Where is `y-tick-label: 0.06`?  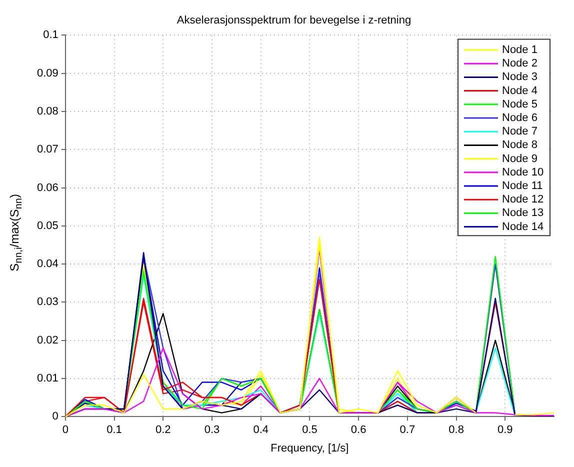
y-tick-label: 0.06 is located at coordinates (47, 188).